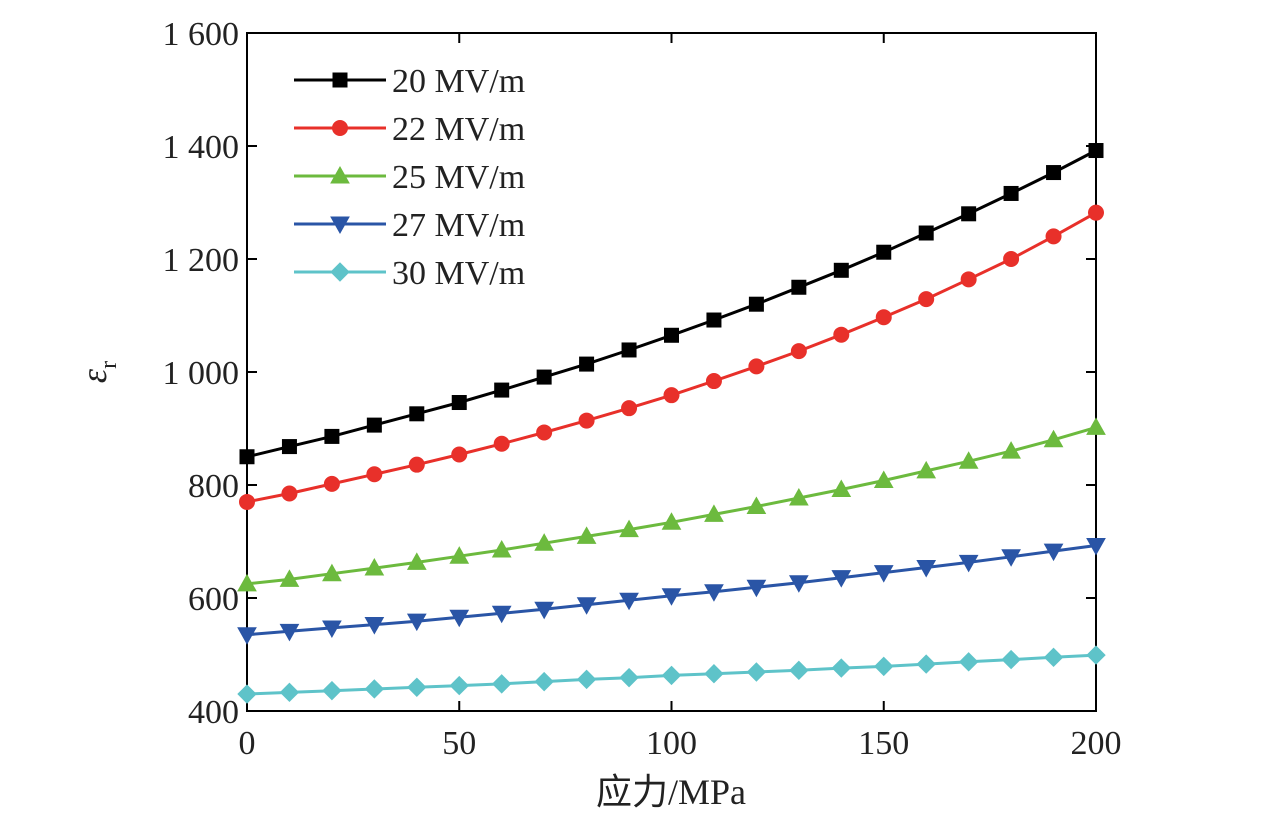 The width and height of the screenshot is (1276, 817). What do you see at coordinates (213, 712) in the screenshot?
I see `y-tick-label: 400` at bounding box center [213, 712].